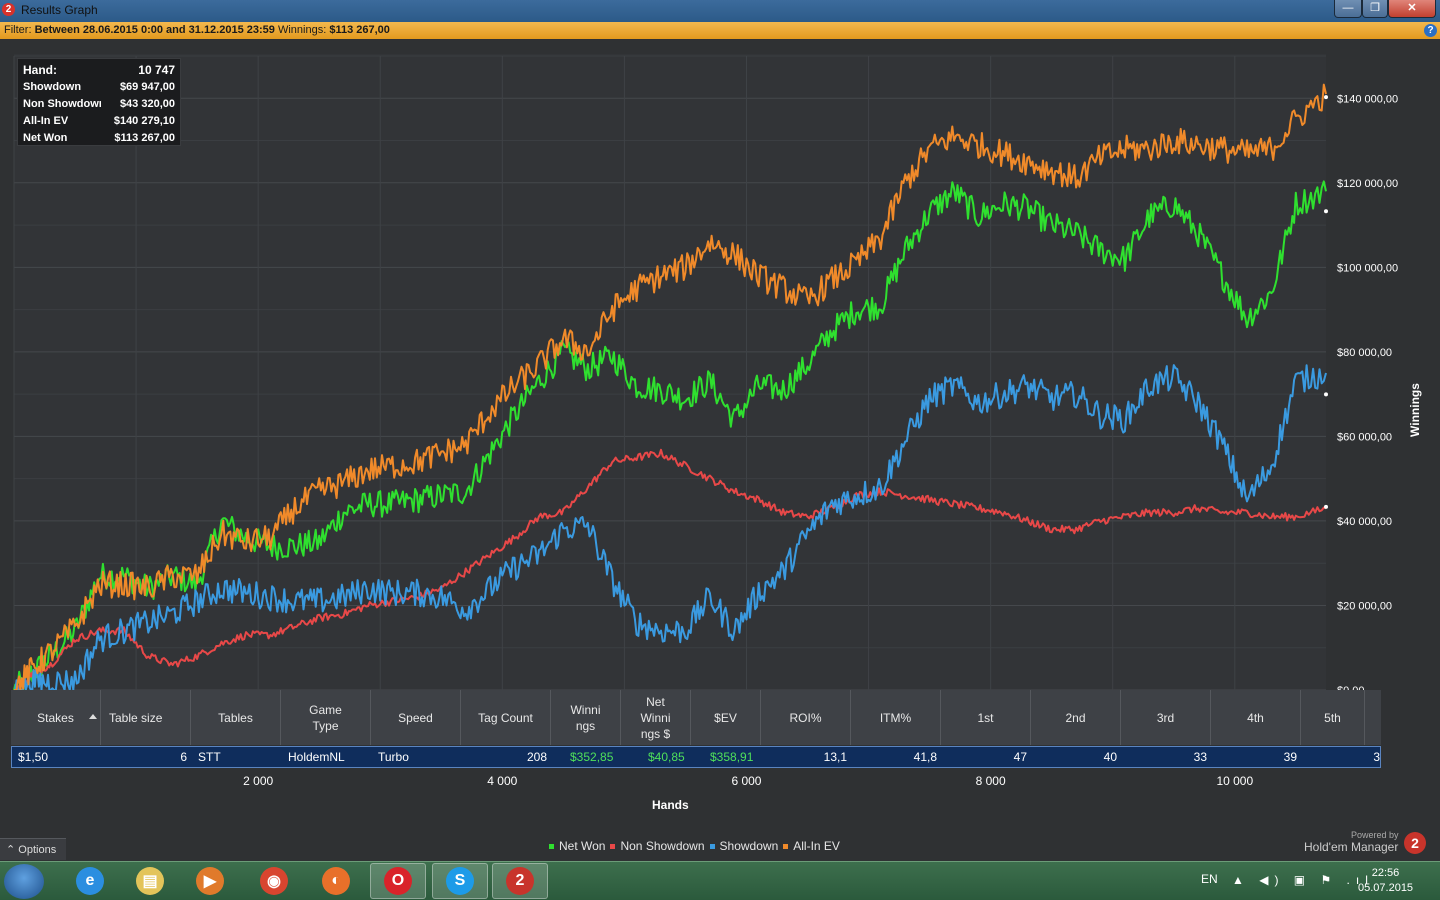 This screenshot has width=1440, height=900. What do you see at coordinates (18, 30) in the screenshot?
I see `filter-prefix: Filter:` at bounding box center [18, 30].